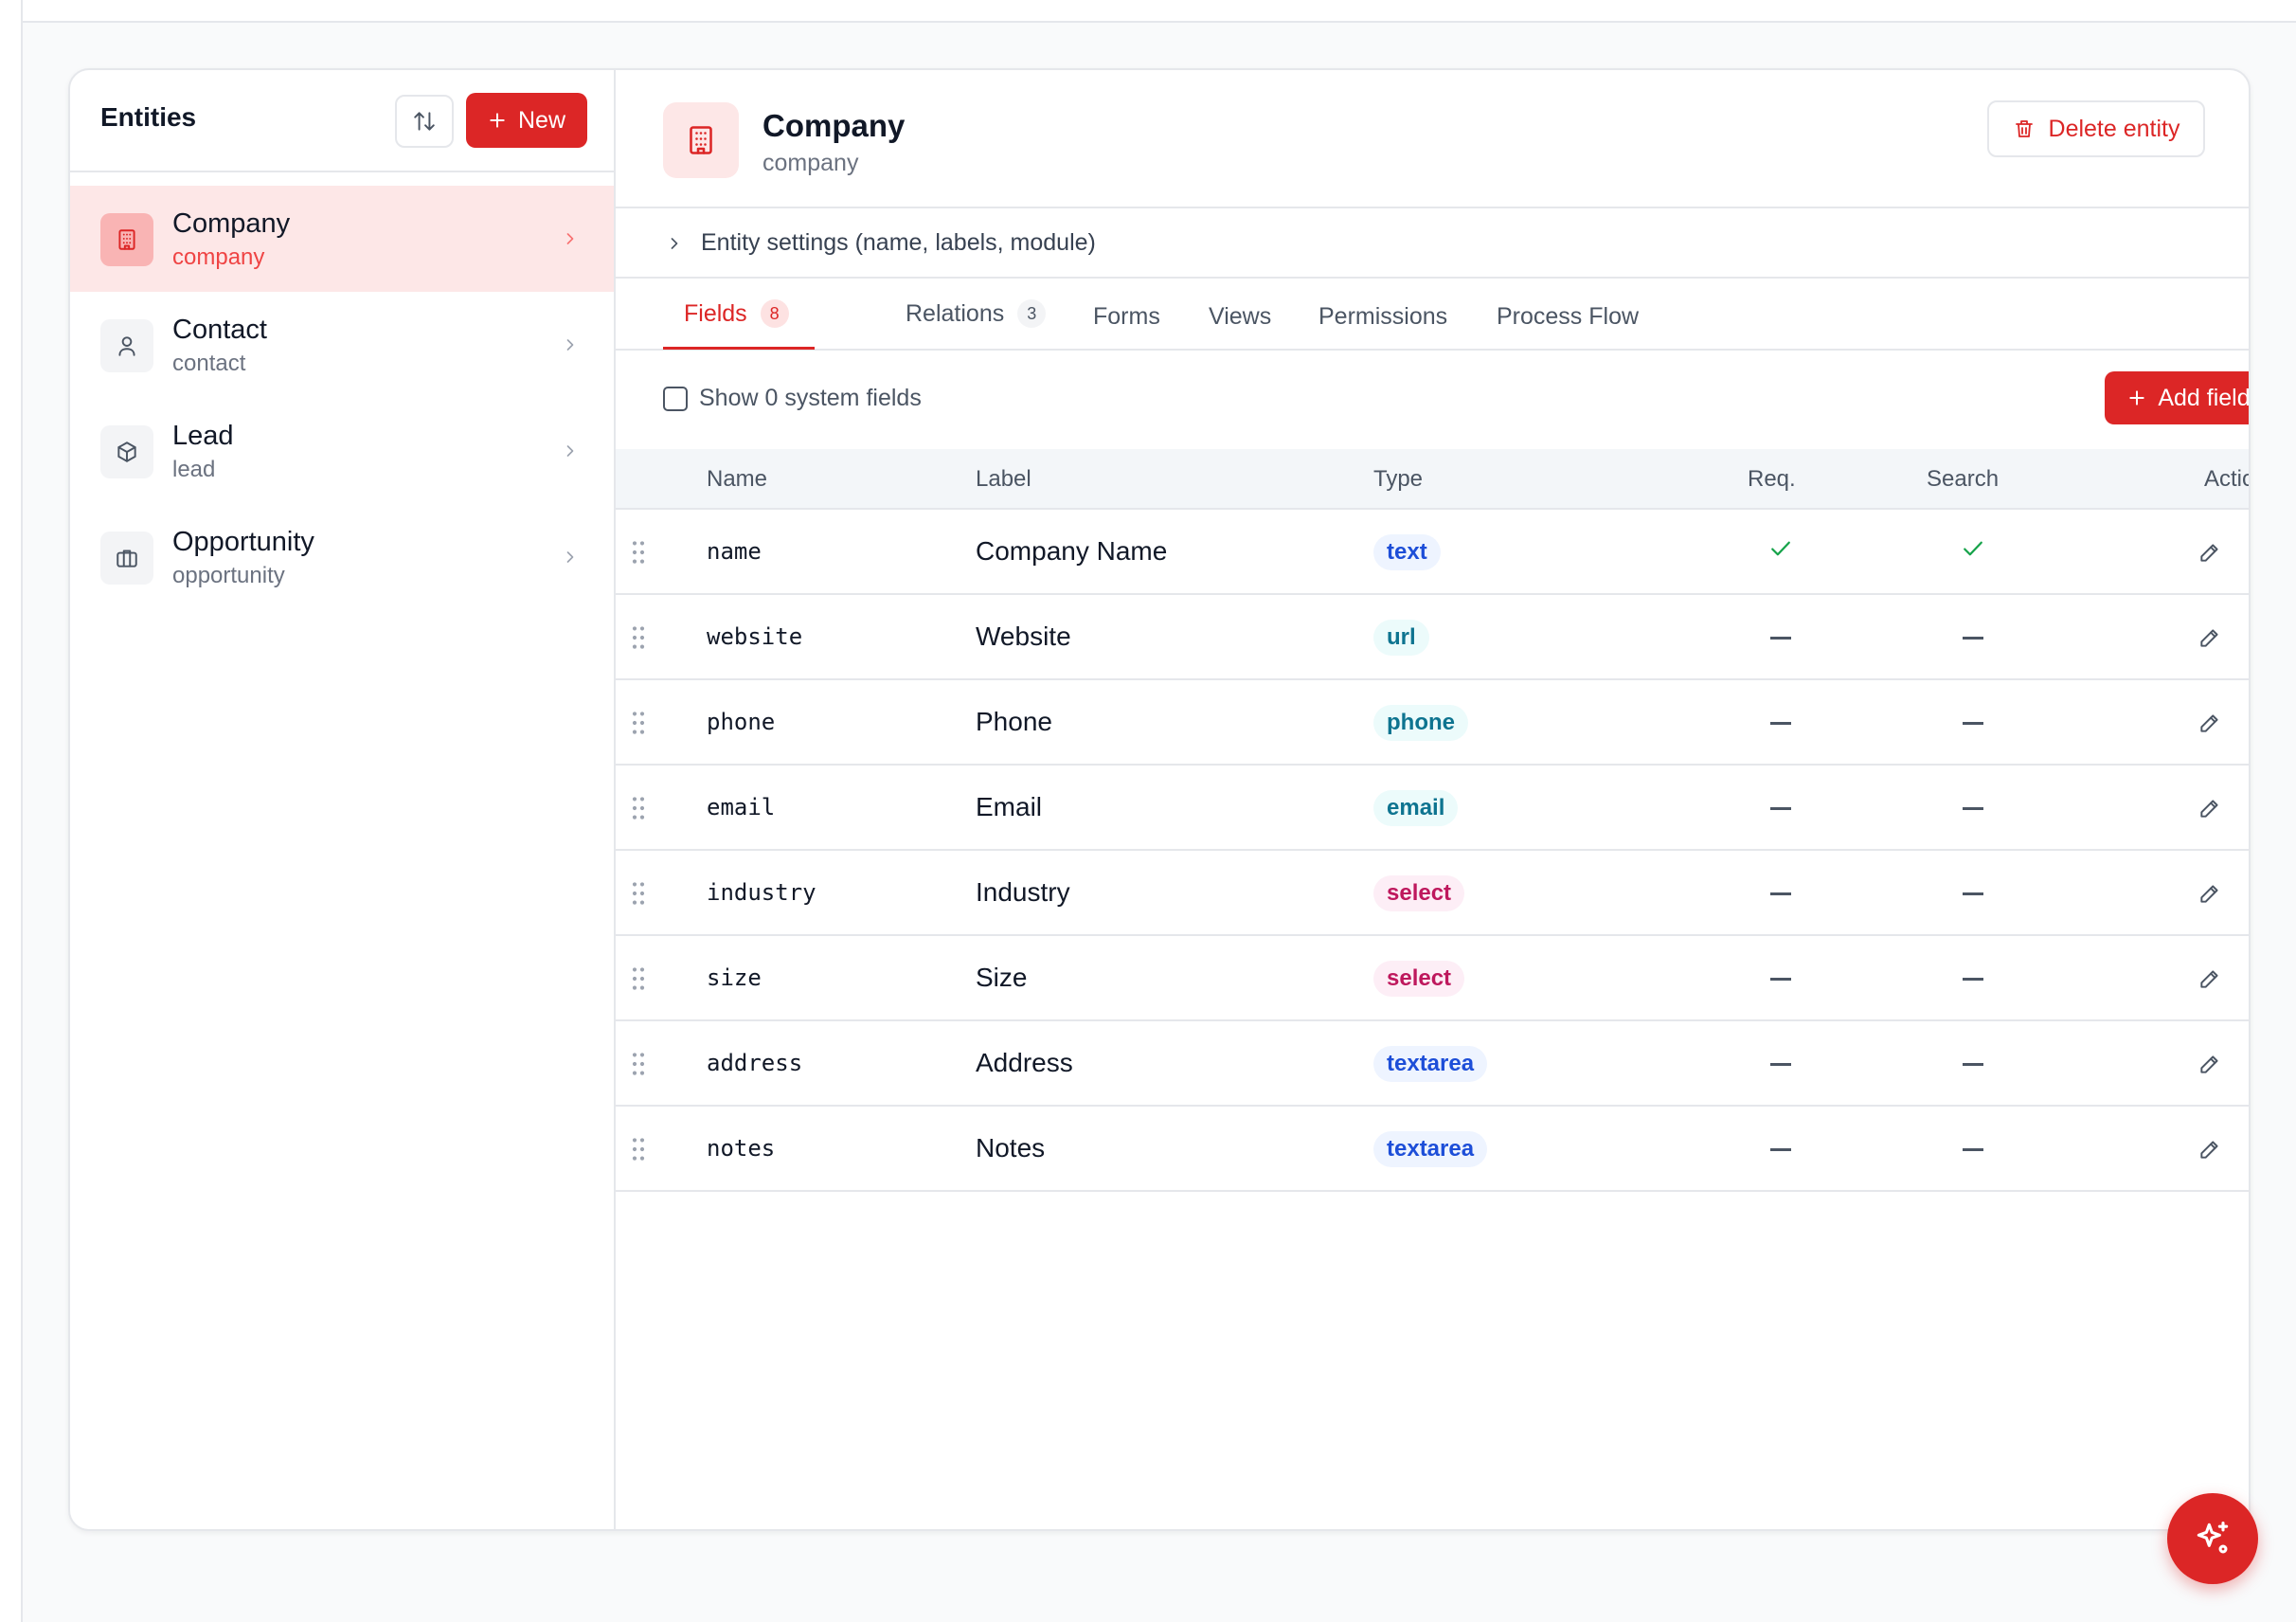 The width and height of the screenshot is (2296, 1622). Describe the element at coordinates (741, 722) in the screenshot. I see `field-name: phone` at that location.